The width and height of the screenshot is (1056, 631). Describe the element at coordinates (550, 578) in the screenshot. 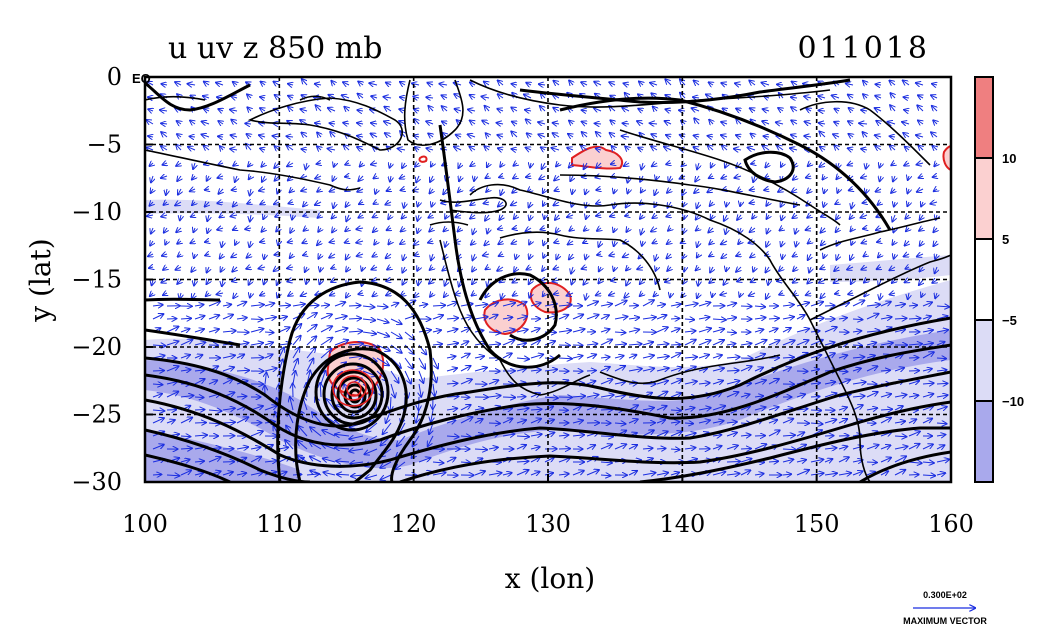

I see `x-axis-label: x (lon)` at that location.